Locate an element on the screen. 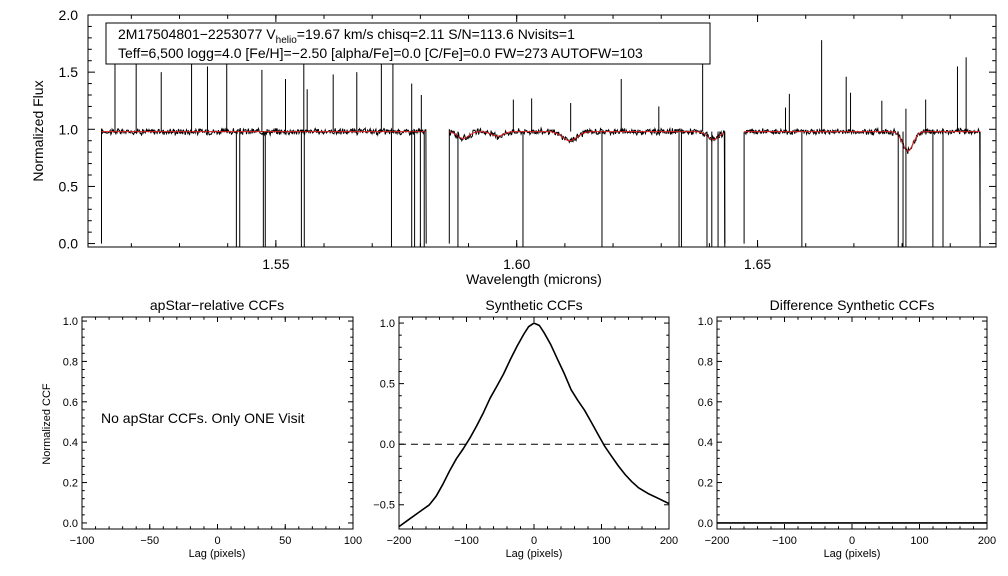  synthetic-ccf-ticks is located at coordinates (534, 423).